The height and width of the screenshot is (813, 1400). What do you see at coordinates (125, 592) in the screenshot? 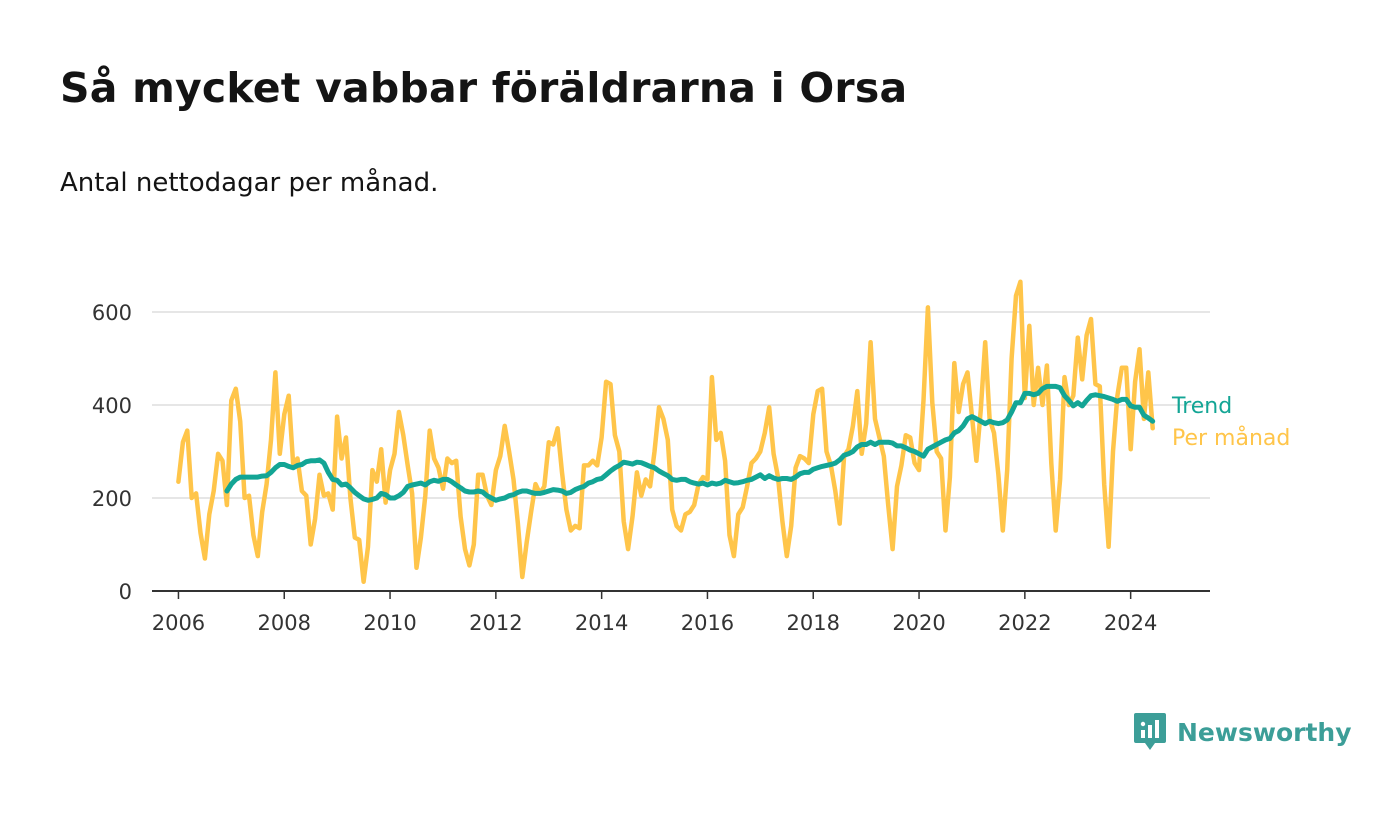
I see `y-tick-label-0: 0` at bounding box center [125, 592].